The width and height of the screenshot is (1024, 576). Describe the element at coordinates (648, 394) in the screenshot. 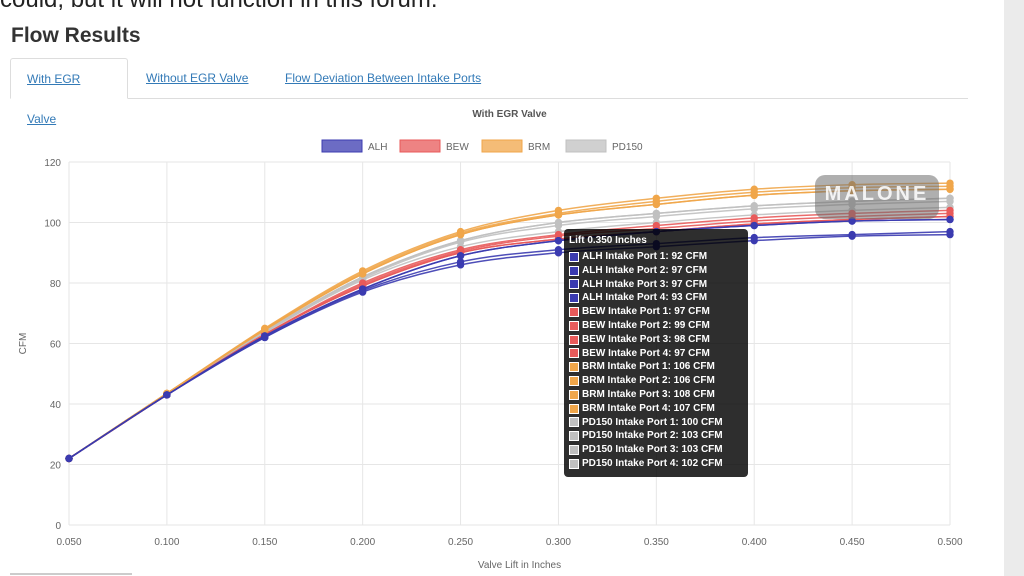

I see `tooltip-row-text: BRM Intake Port 3: 108 CFM` at that location.